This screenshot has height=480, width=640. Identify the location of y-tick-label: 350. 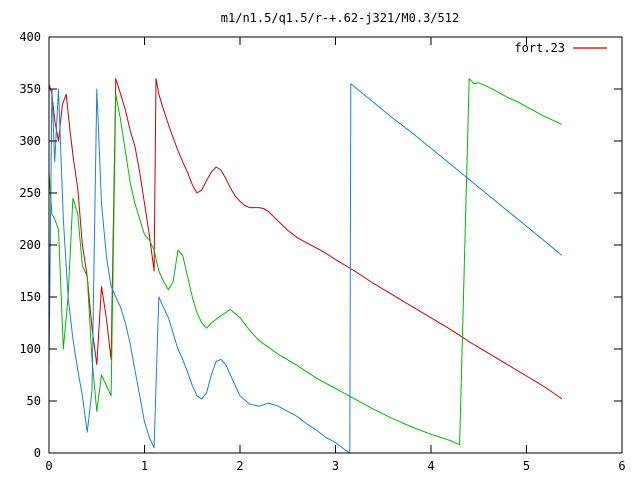
(30, 89).